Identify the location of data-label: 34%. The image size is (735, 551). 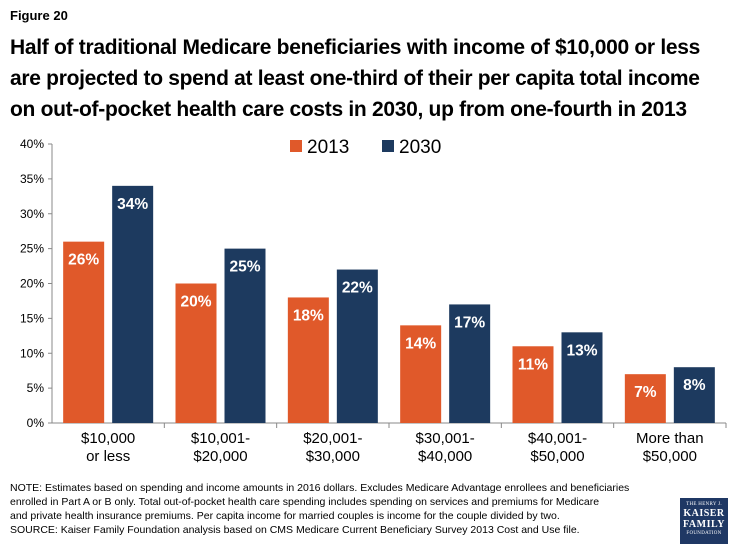
(132, 204).